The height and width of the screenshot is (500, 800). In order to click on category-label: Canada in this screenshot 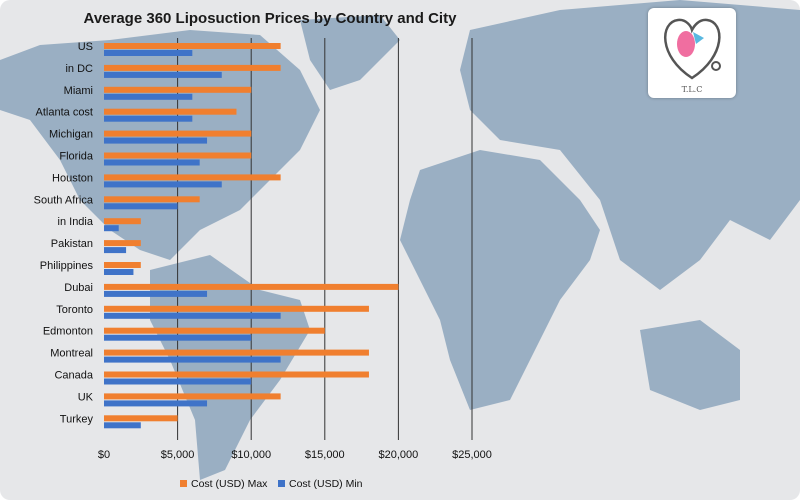, I will do `click(73, 376)`.